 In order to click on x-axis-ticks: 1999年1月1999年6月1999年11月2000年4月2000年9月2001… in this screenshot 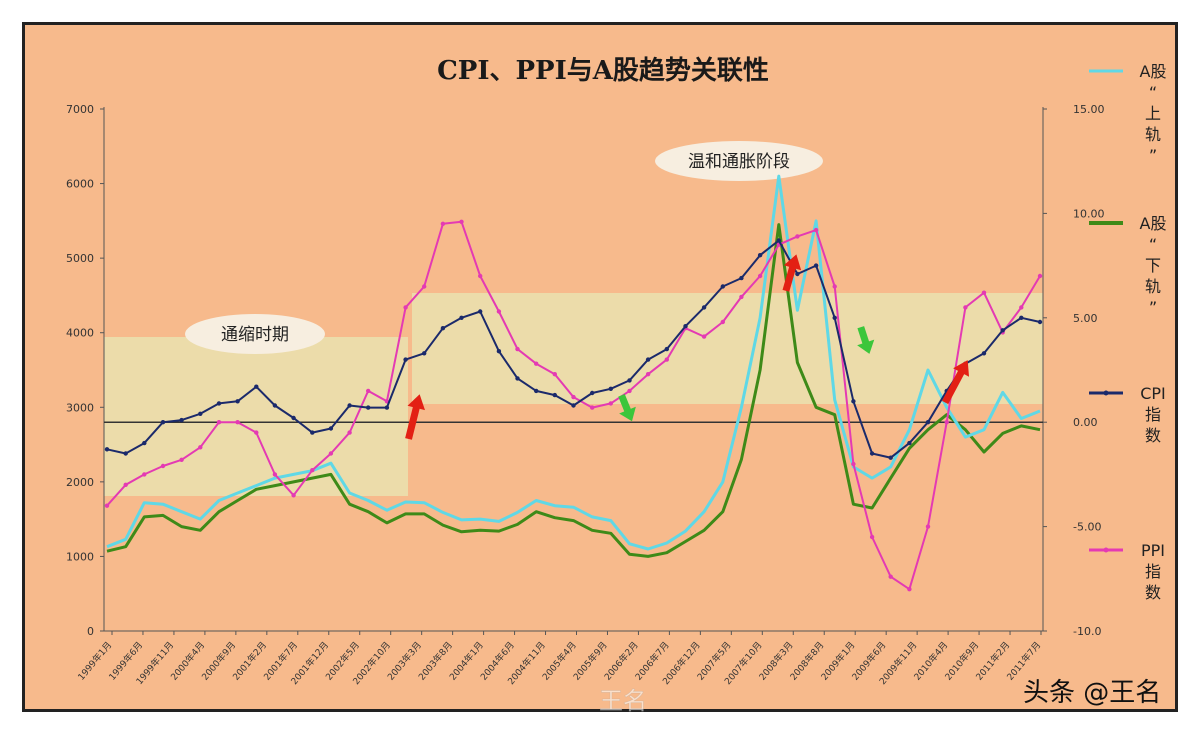, I will do `click(559, 659)`.